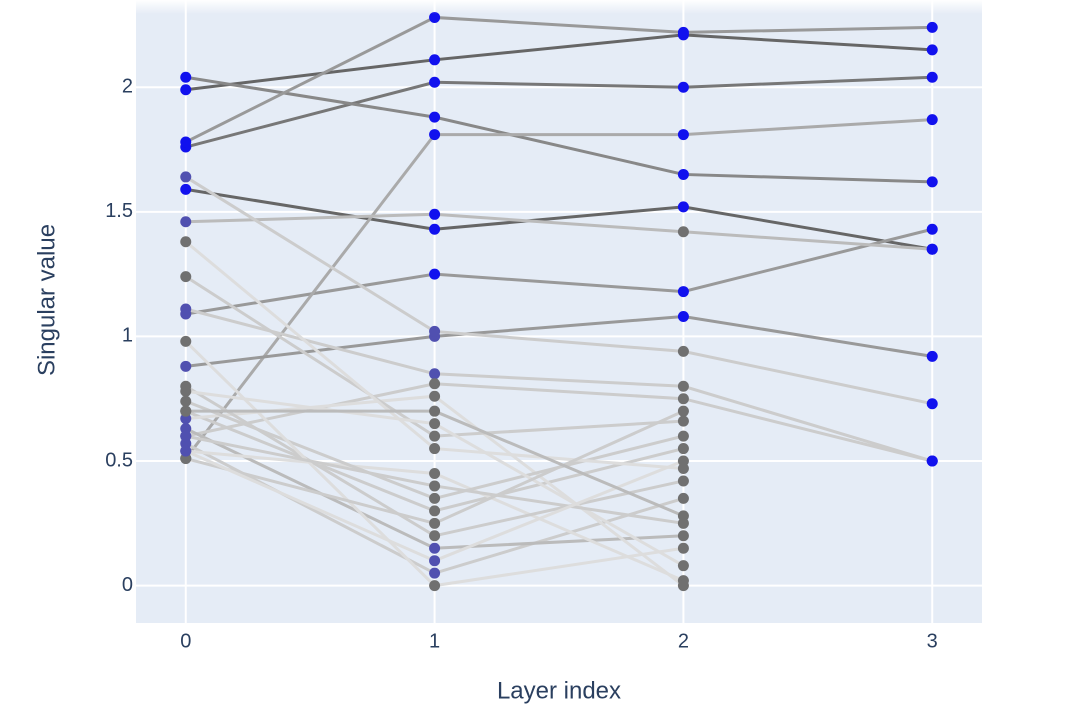 This screenshot has width=1088, height=710. What do you see at coordinates (544, 7) in the screenshot?
I see `top-fade` at bounding box center [544, 7].